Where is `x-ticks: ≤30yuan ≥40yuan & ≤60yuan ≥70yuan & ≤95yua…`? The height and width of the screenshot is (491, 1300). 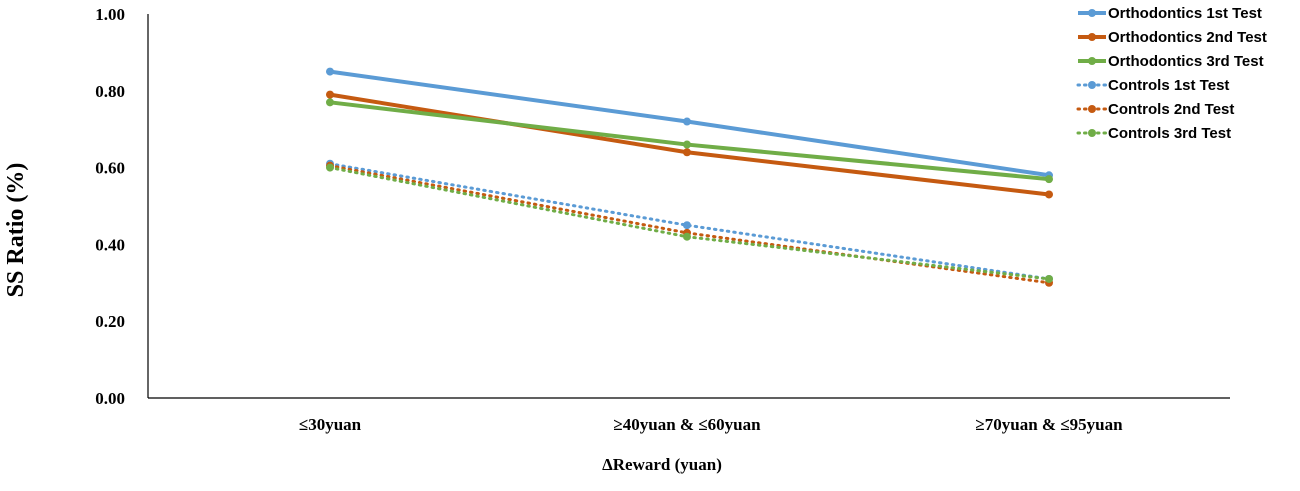
x-ticks: ≤30yuan ≥40yuan & ≤60yuan ≥70yuan & ≤95yua… is located at coordinates (711, 424).